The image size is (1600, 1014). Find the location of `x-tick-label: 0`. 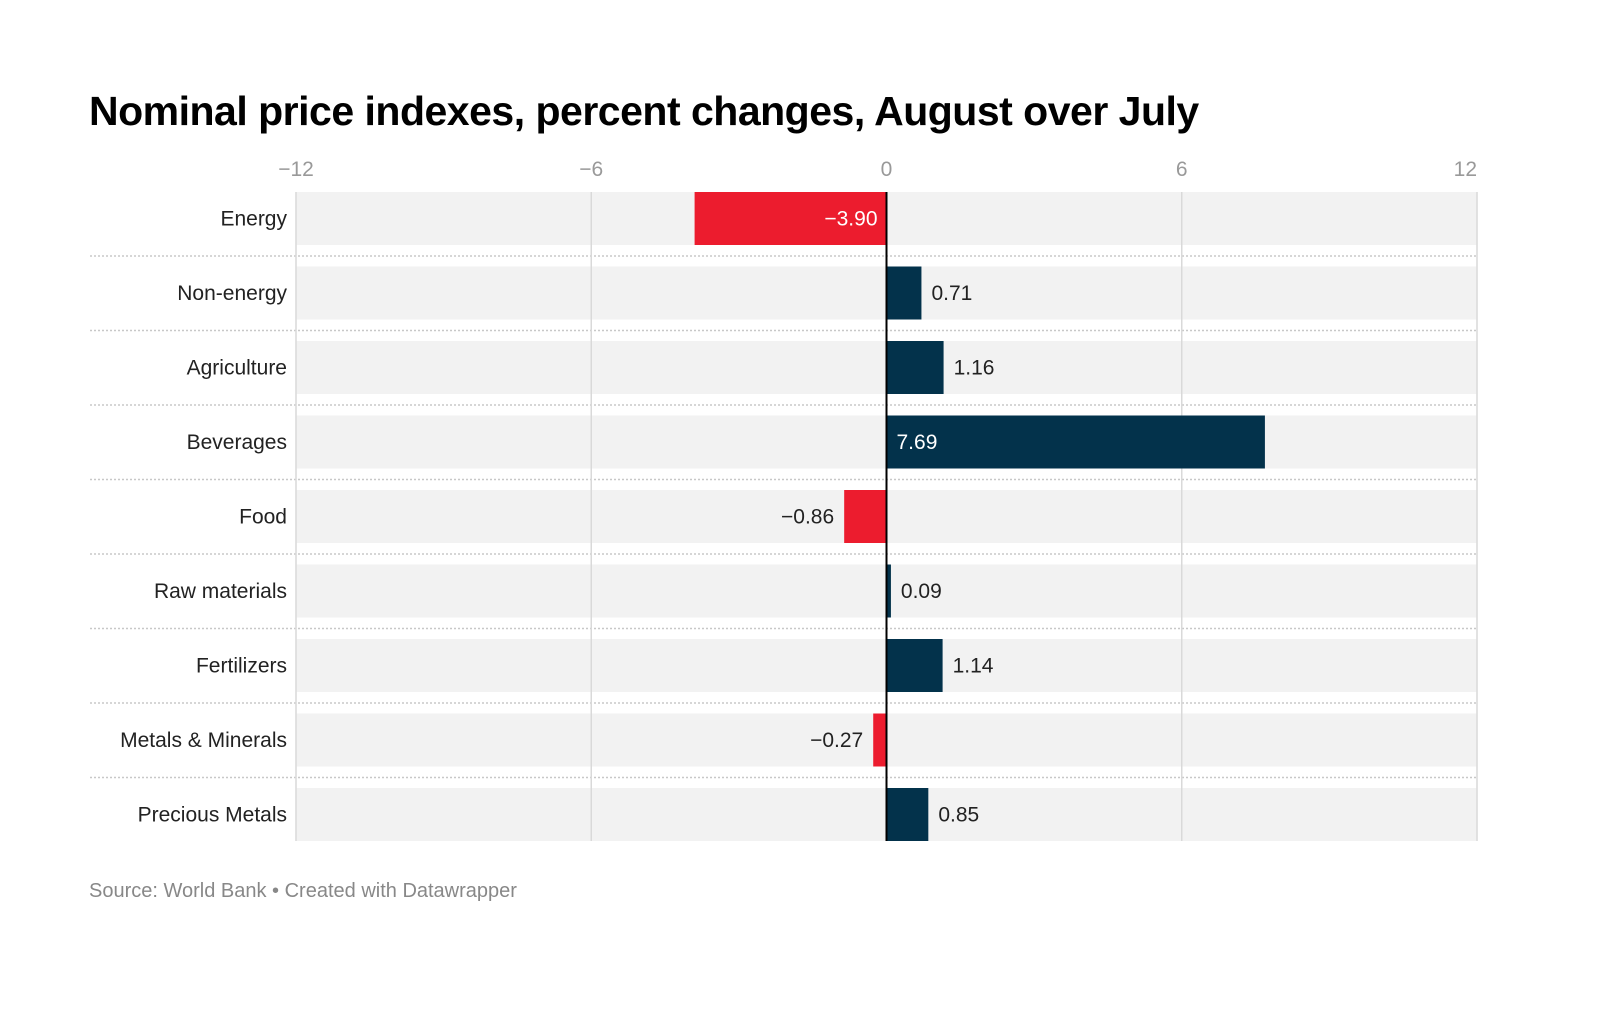

x-tick-label: 0 is located at coordinates (887, 169).